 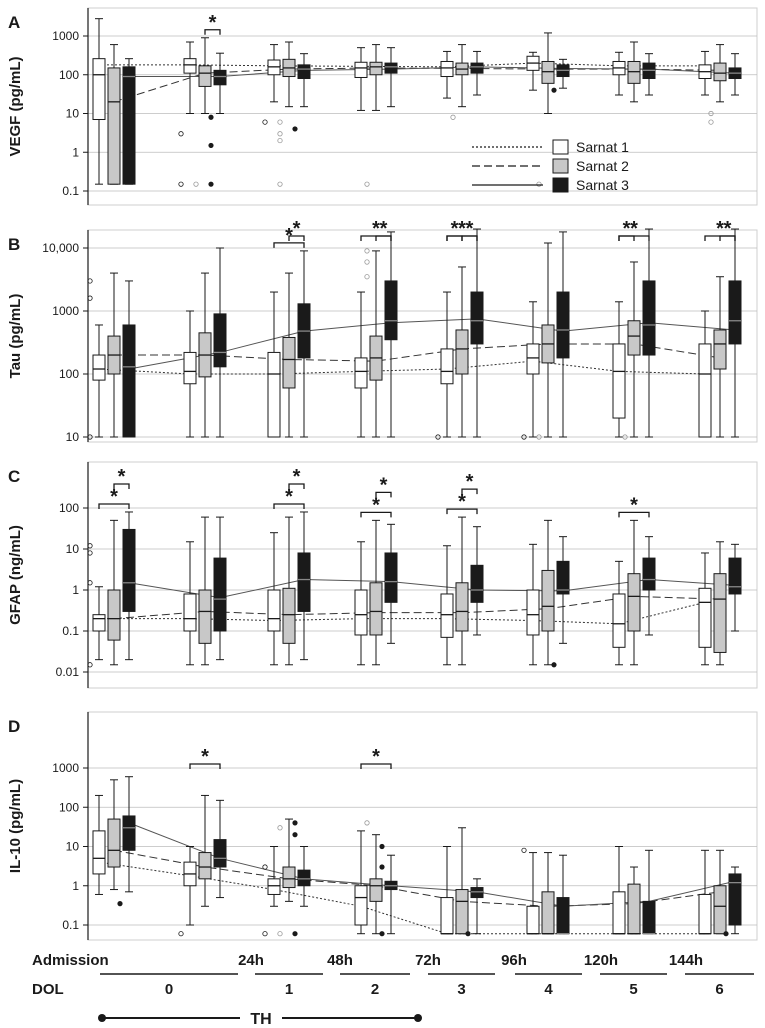 I want to click on legend-label: Sarnat 1, so click(x=602, y=147).